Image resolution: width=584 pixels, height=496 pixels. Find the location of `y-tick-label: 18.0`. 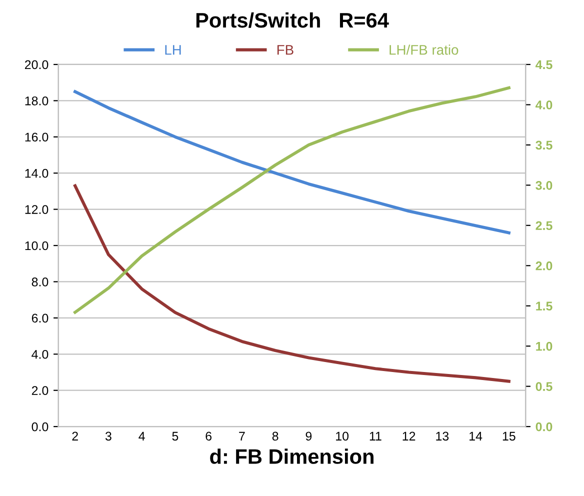

y-tick-label: 18.0 is located at coordinates (36, 101).